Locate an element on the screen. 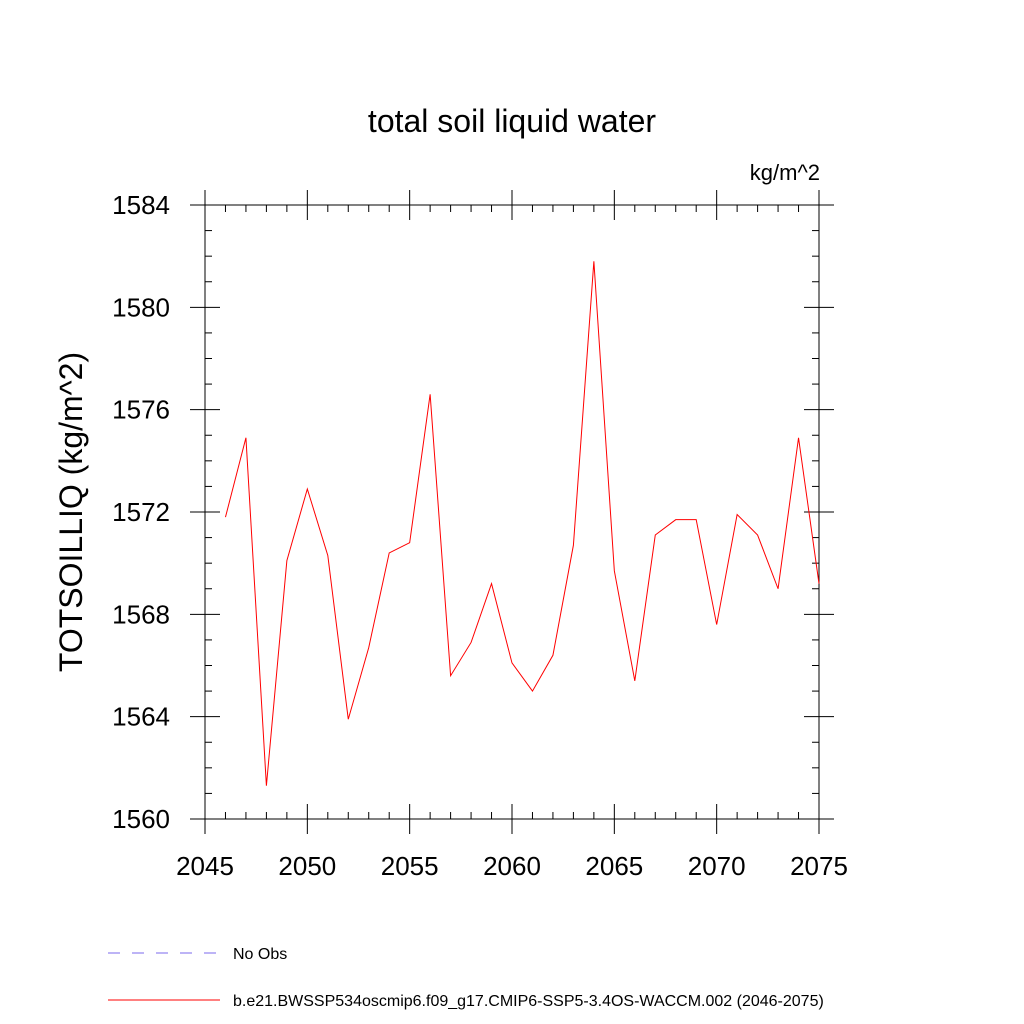 This screenshot has width=1024, height=1024. y-tick-label: 1580 is located at coordinates (141, 307).